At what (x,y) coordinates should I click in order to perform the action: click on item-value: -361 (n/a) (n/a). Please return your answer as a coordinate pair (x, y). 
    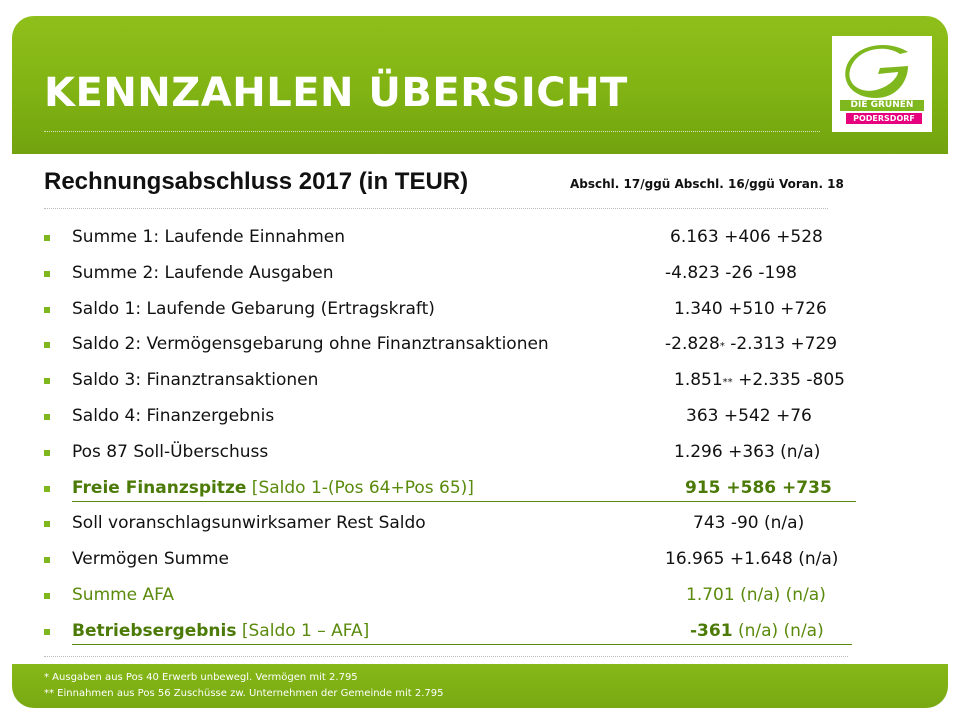
    Looking at the image, I should click on (757, 632).